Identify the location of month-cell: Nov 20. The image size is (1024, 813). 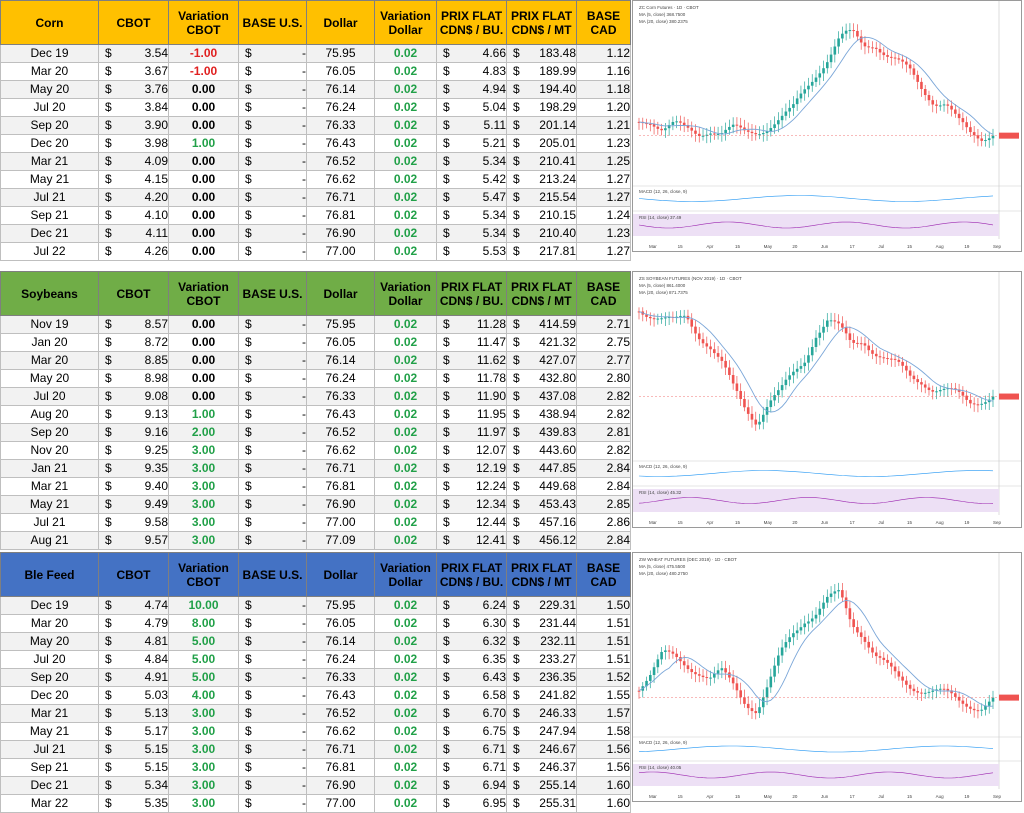
(49, 450).